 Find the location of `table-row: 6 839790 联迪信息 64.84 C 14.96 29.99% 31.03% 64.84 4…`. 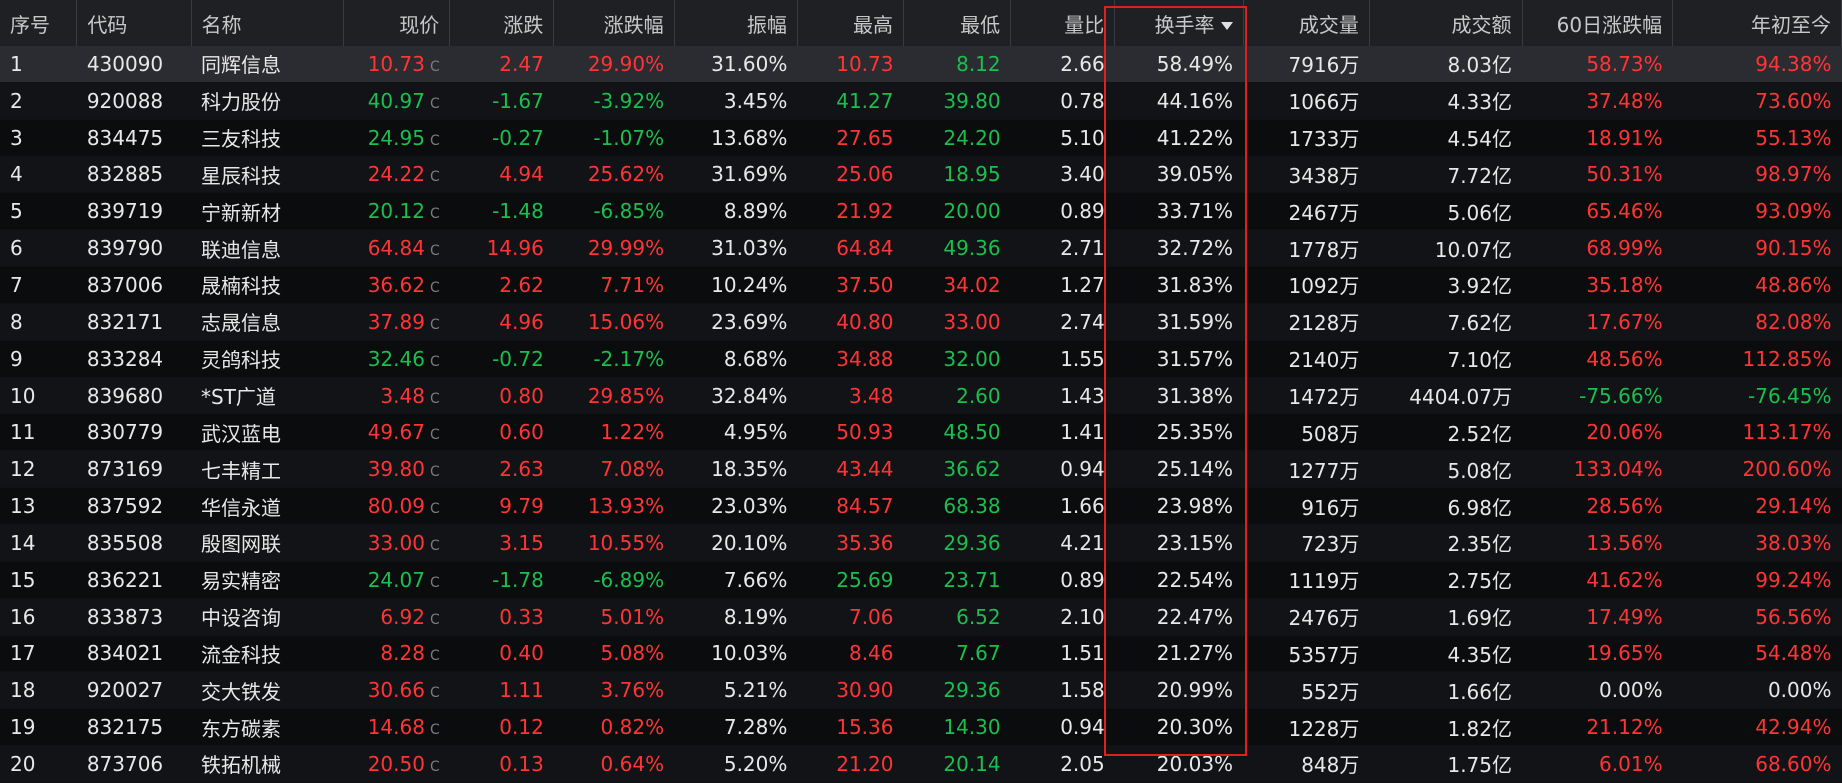

table-row: 6 839790 联迪信息 64.84 C 14.96 29.99% 31.03% 64.84 4… is located at coordinates (921, 248).